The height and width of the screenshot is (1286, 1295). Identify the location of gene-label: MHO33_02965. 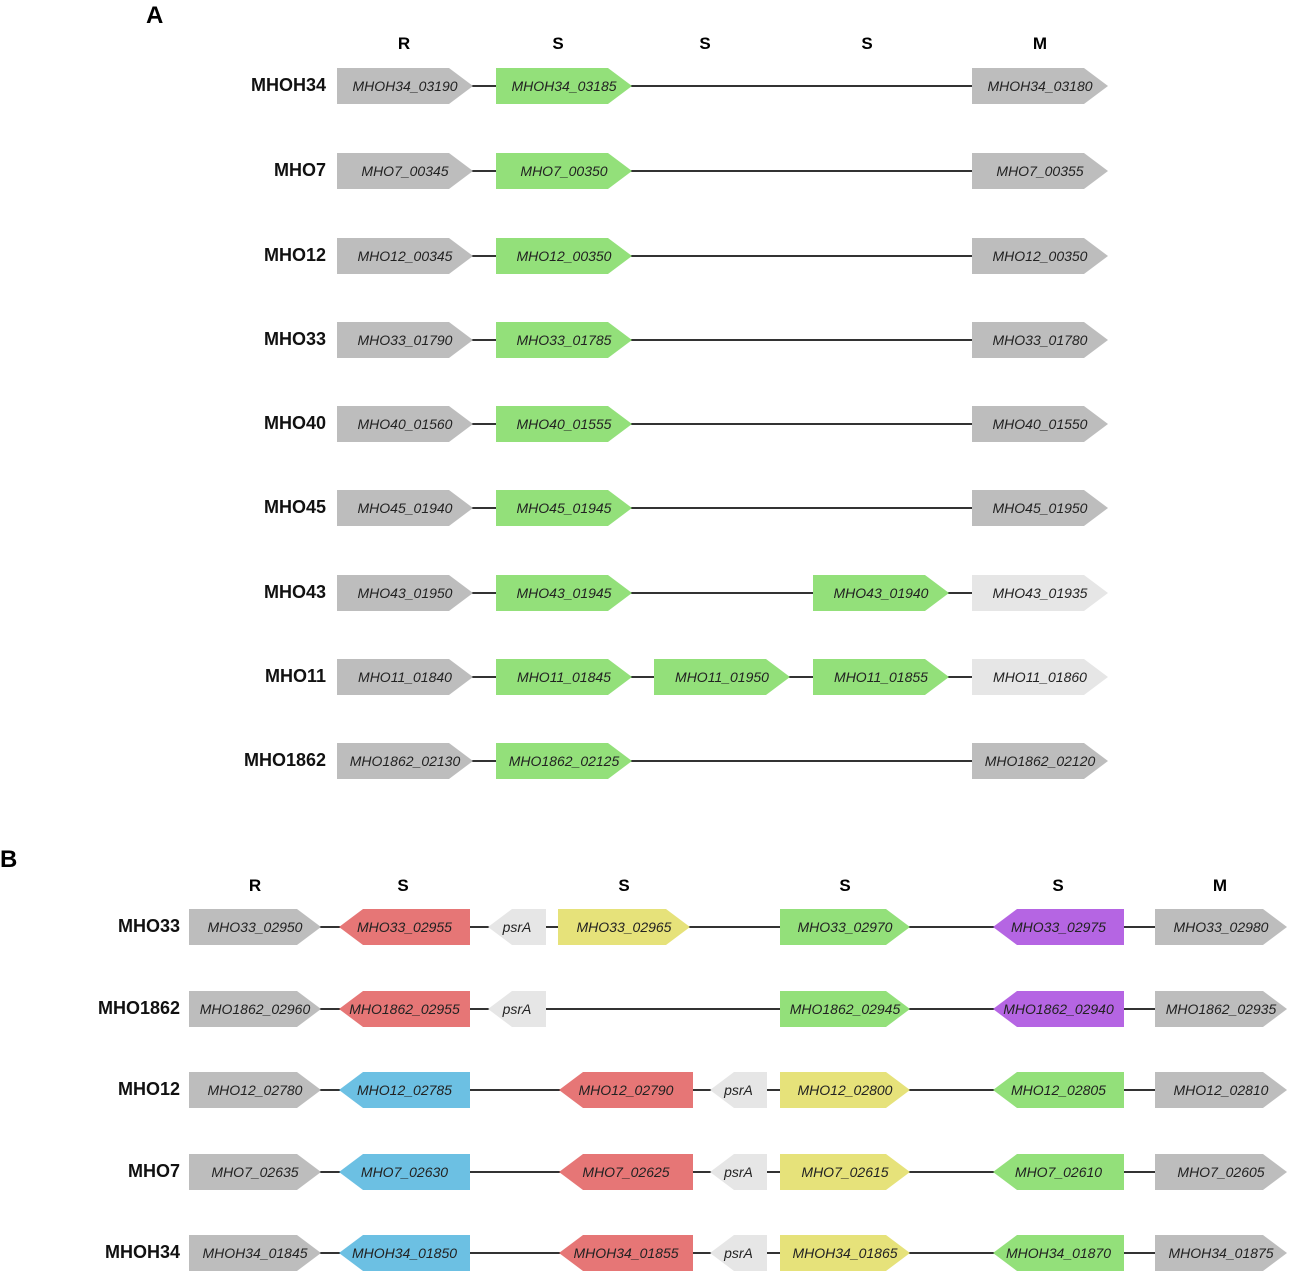
(624, 927).